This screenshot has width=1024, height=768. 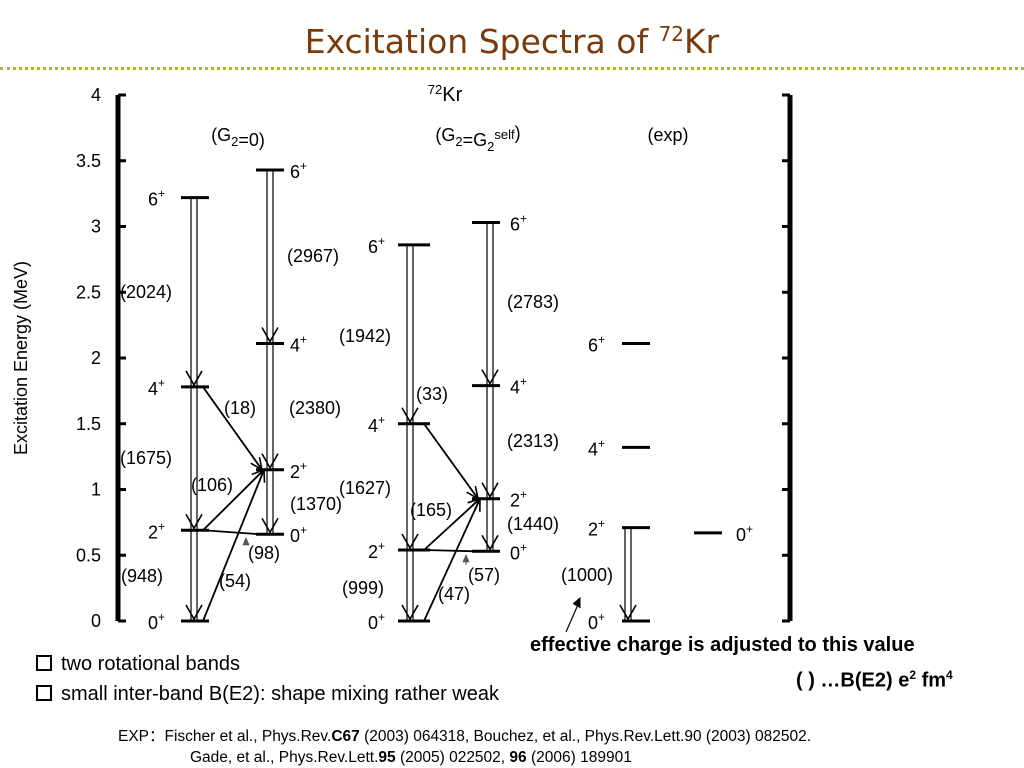 I want to click on be2-value-label: (2783), so click(x=533, y=302).